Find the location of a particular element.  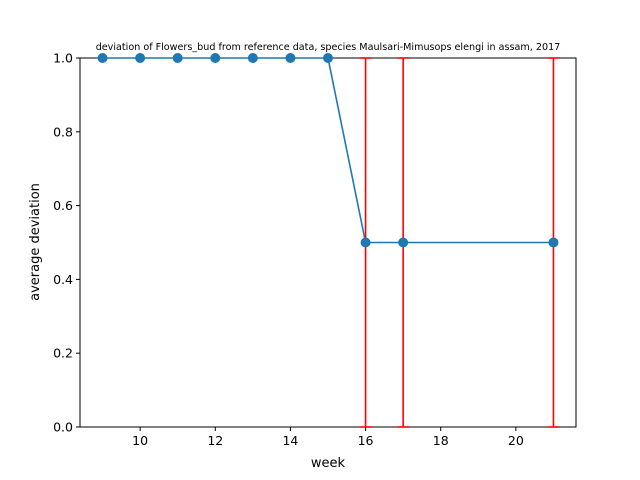

y-axis-label: average deviation is located at coordinates (35, 242).